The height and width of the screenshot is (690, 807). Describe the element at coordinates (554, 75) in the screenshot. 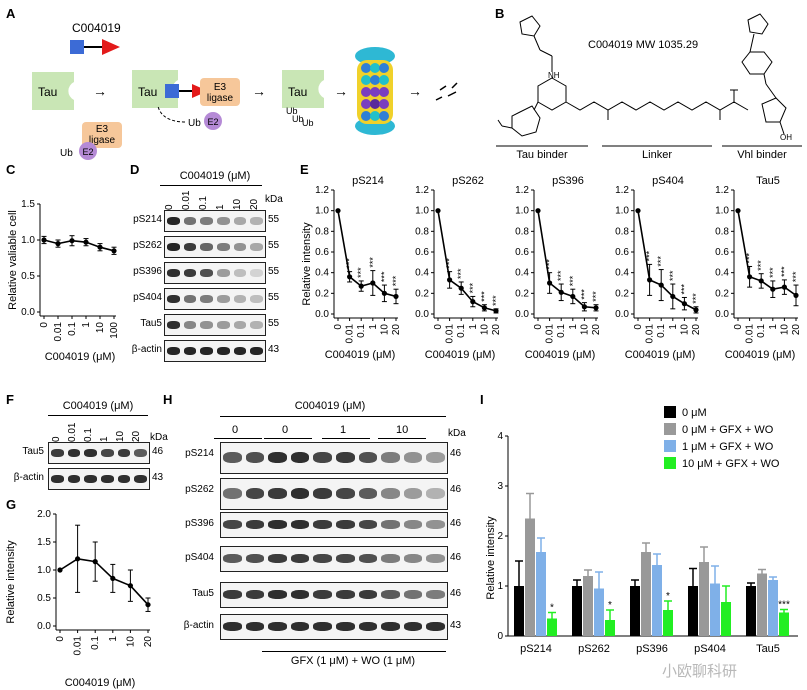

I see `svg-text: NH` at that location.